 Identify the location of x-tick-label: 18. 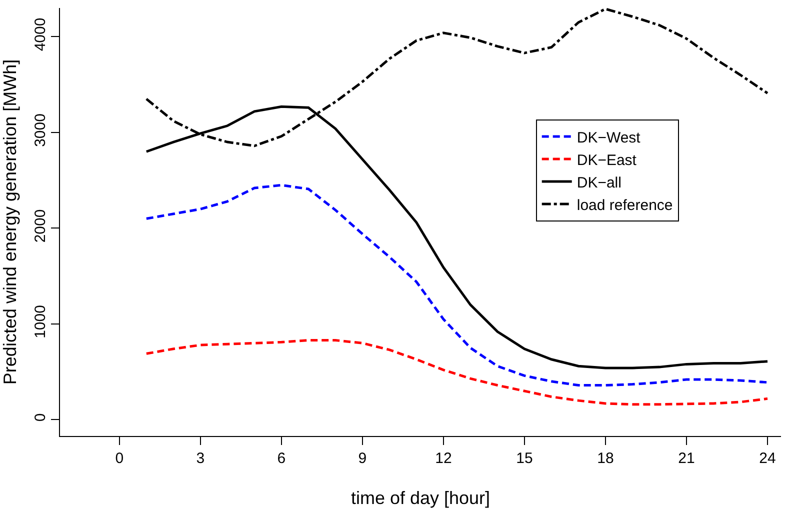
(605, 458).